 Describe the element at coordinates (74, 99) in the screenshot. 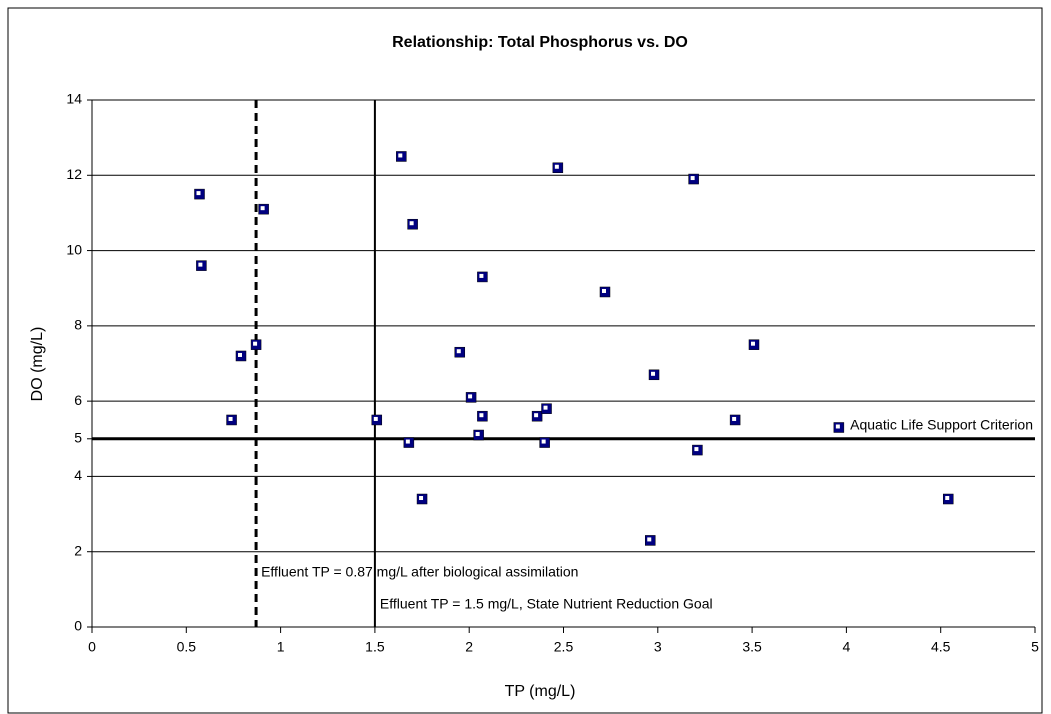

I see `y-tick-label: 14` at that location.